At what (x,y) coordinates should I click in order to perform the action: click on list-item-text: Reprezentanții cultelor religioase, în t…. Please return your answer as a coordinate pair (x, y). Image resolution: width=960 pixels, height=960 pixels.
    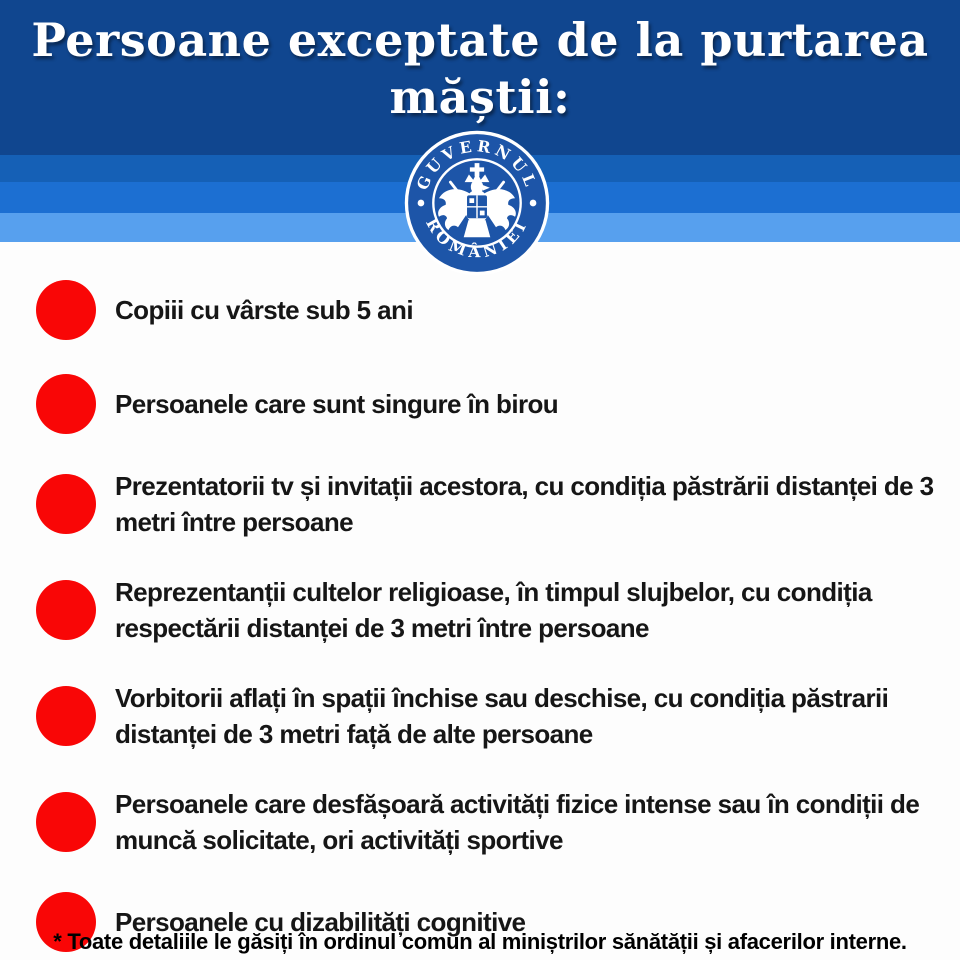
    Looking at the image, I should click on (493, 610).